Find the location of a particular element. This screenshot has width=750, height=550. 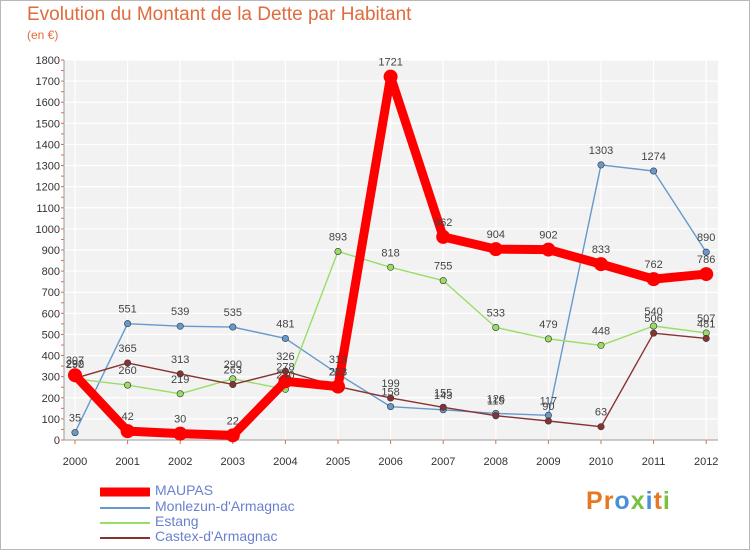

data-label-maupas-2004: 278 is located at coordinates (285, 367).